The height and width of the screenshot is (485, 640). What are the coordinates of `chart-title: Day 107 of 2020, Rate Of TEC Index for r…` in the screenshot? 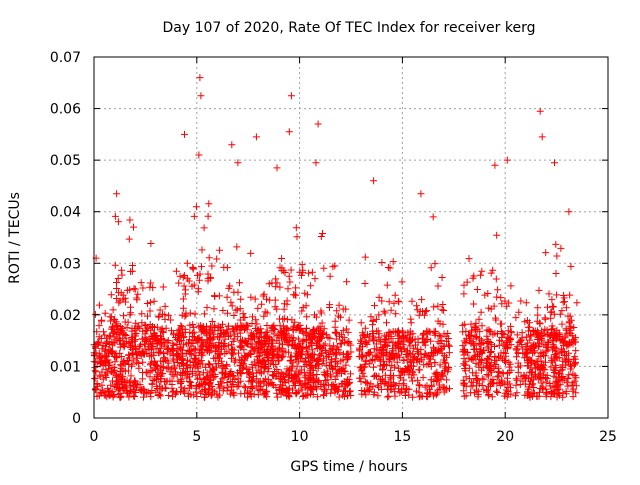 It's located at (349, 28).